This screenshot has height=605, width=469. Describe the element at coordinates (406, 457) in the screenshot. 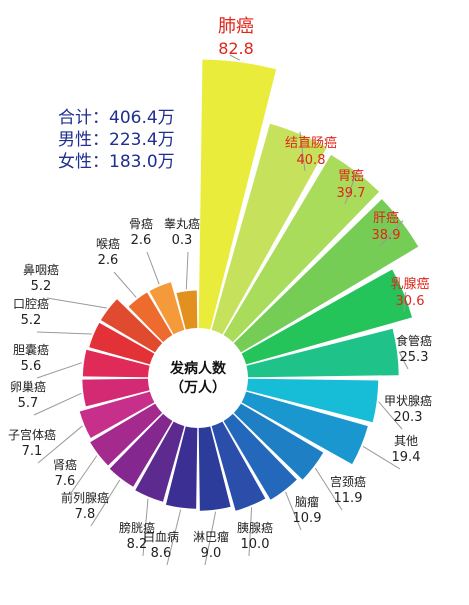

I see `label-value-7: 19.4` at that location.